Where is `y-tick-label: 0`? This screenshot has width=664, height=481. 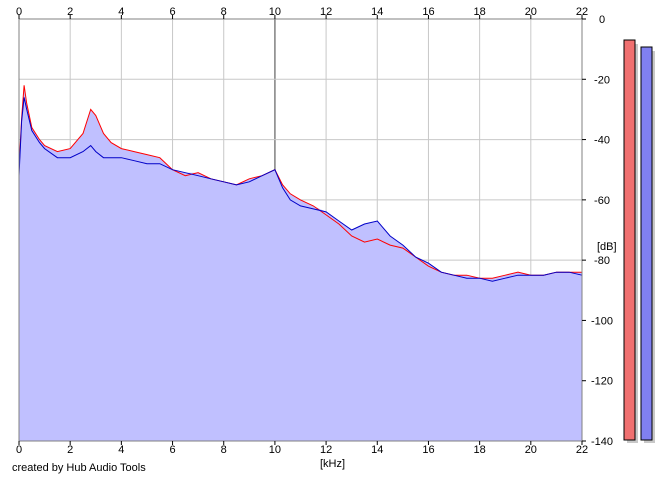 y-tick-label: 0 is located at coordinates (602, 20).